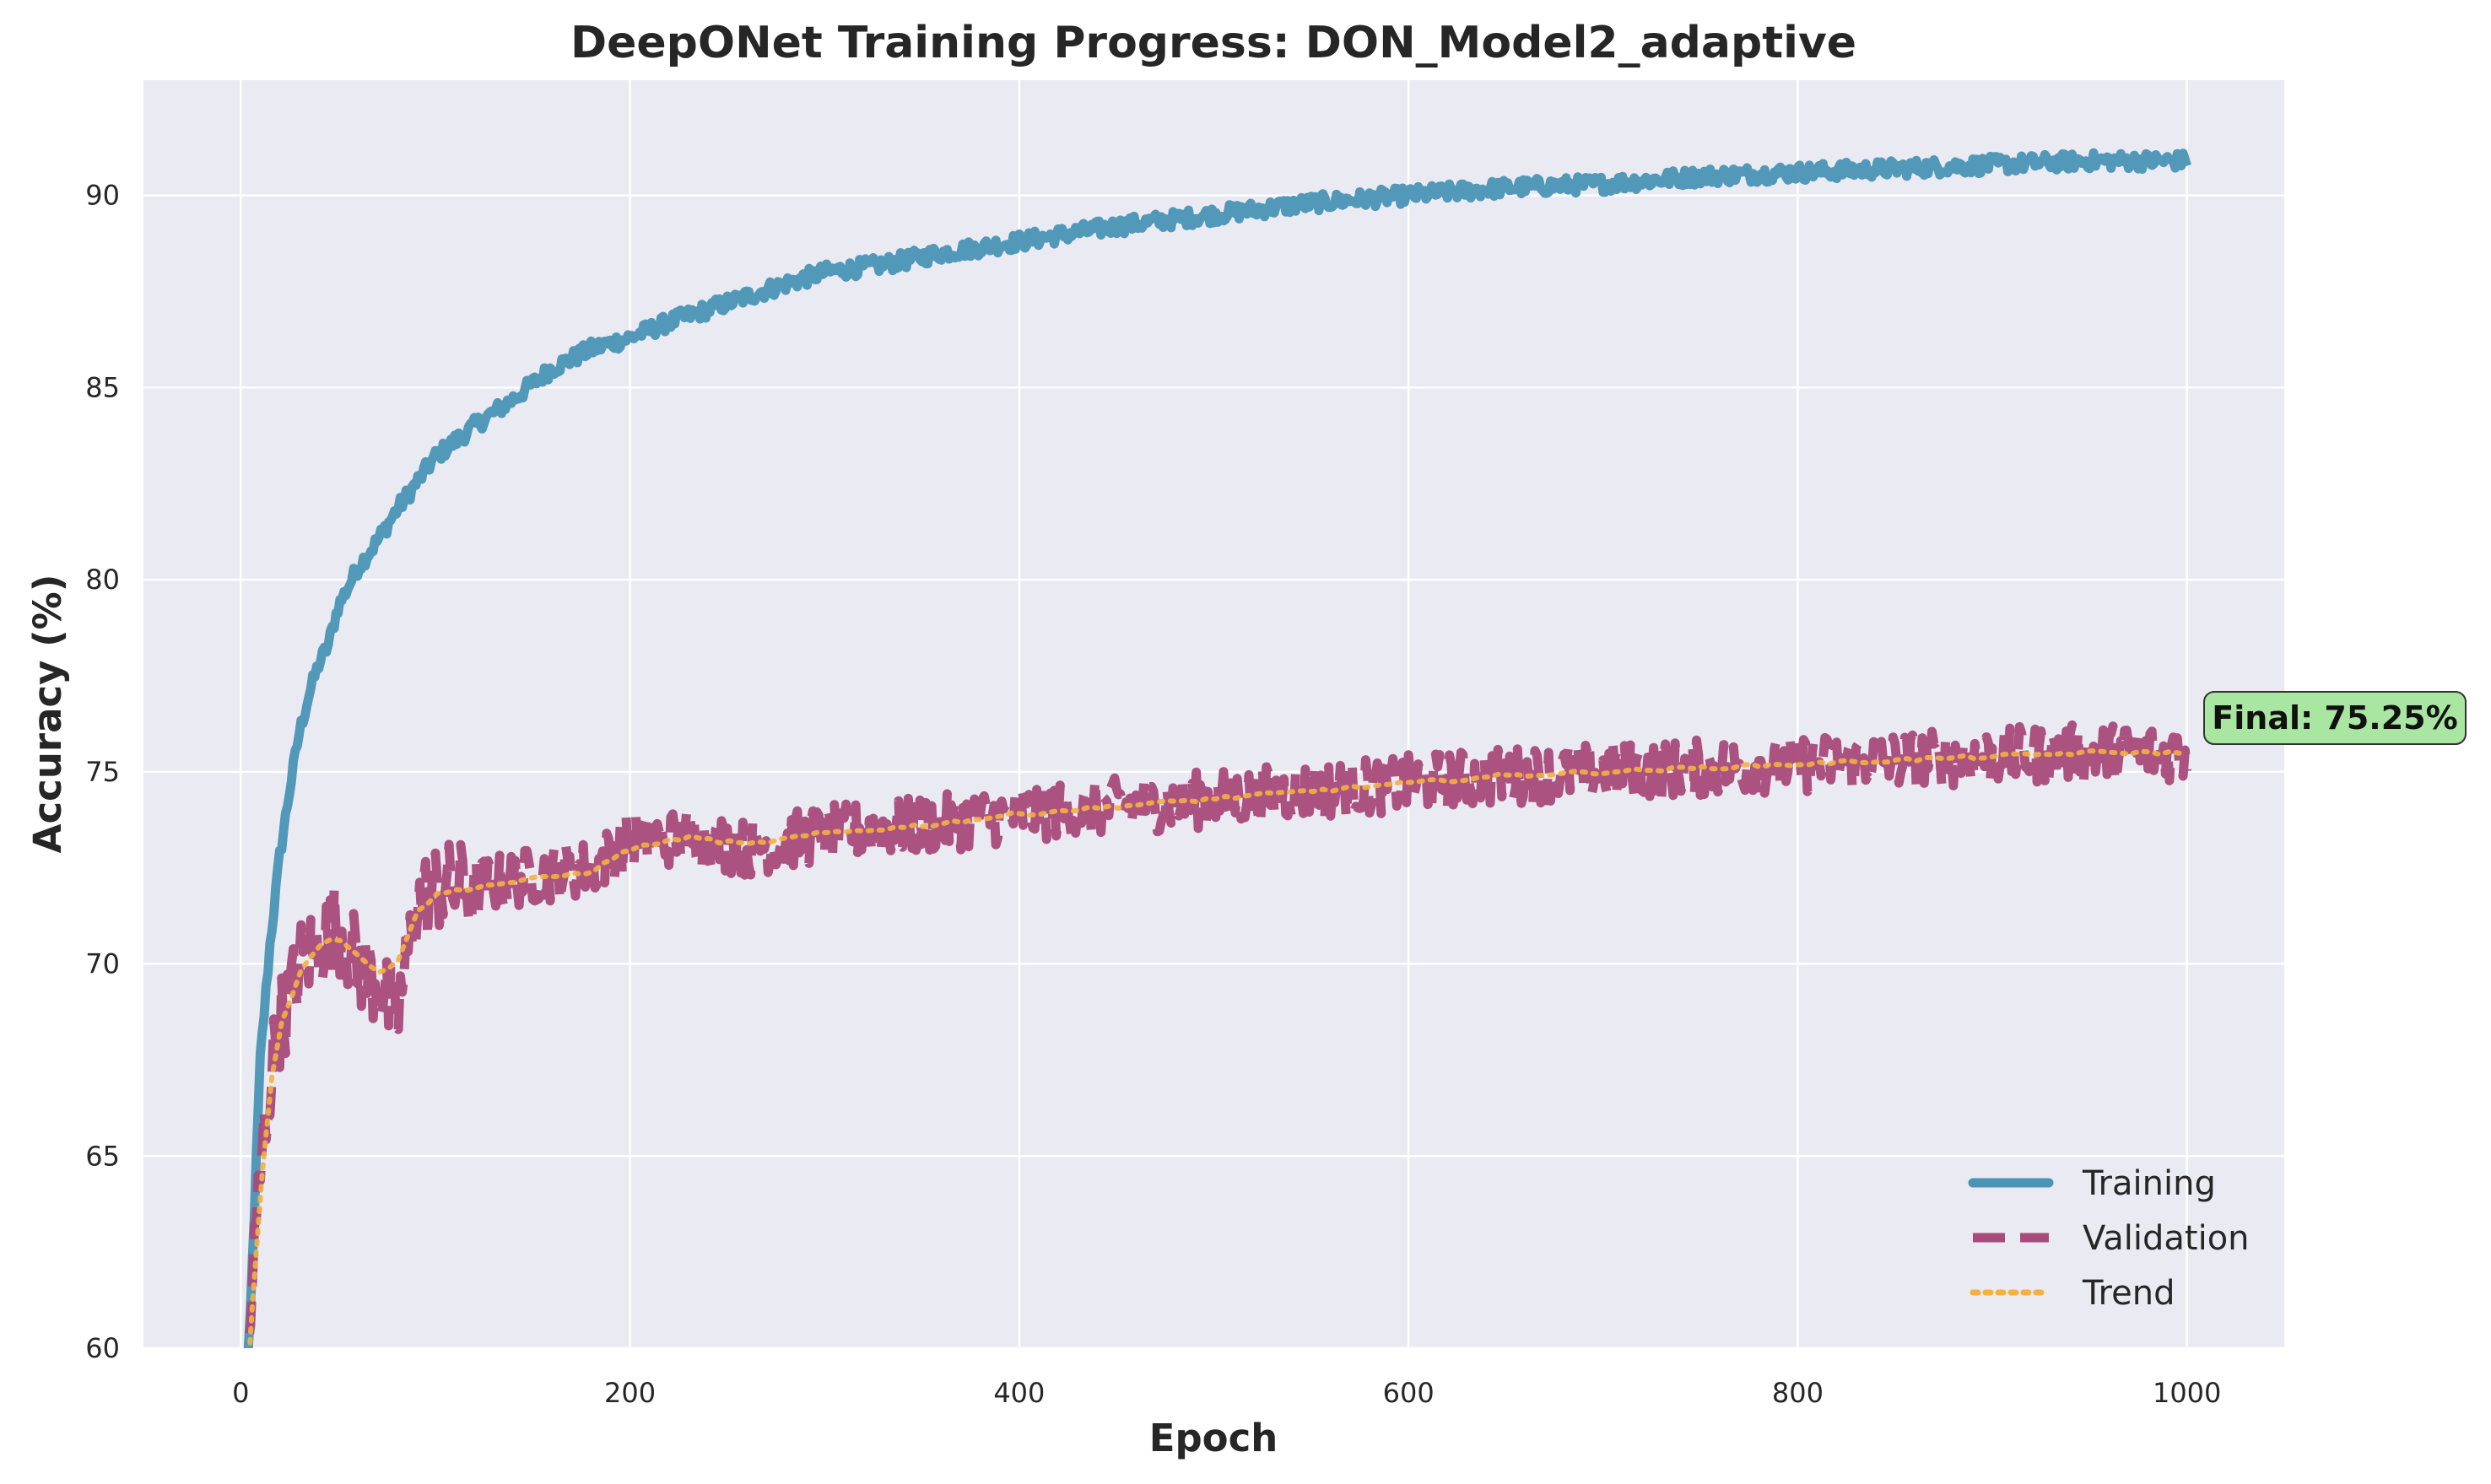 The image size is (2491, 1484). What do you see at coordinates (1019, 1393) in the screenshot?
I see `x-tick-label: 400` at bounding box center [1019, 1393].